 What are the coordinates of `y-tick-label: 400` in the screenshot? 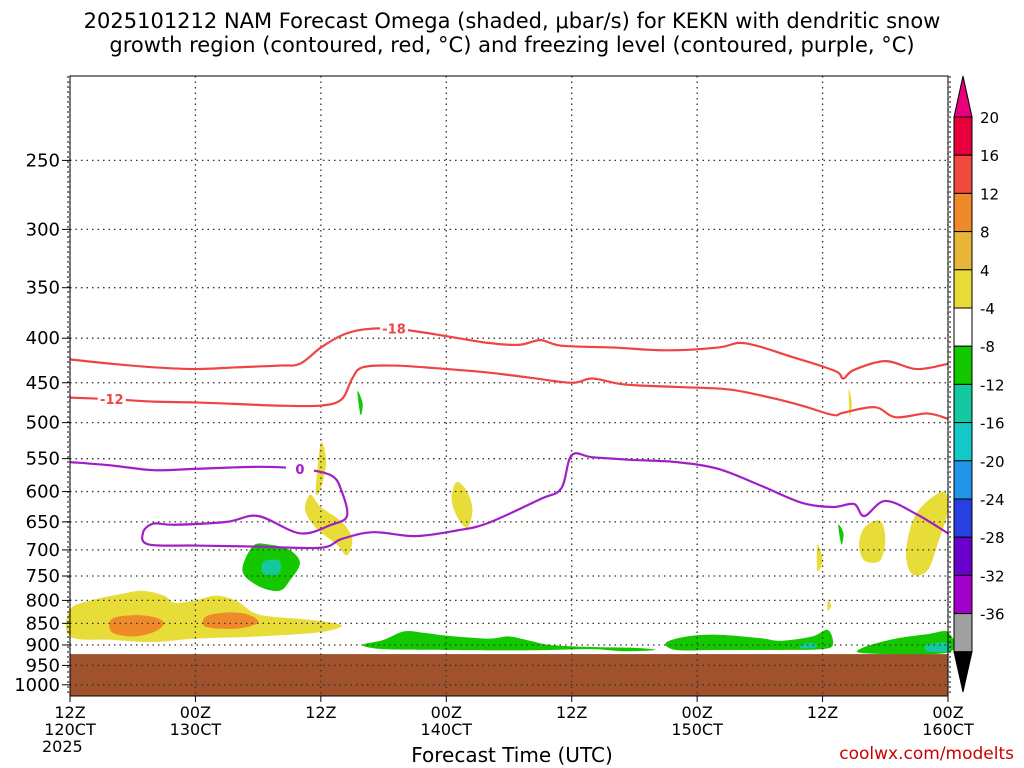 It's located at (43, 338).